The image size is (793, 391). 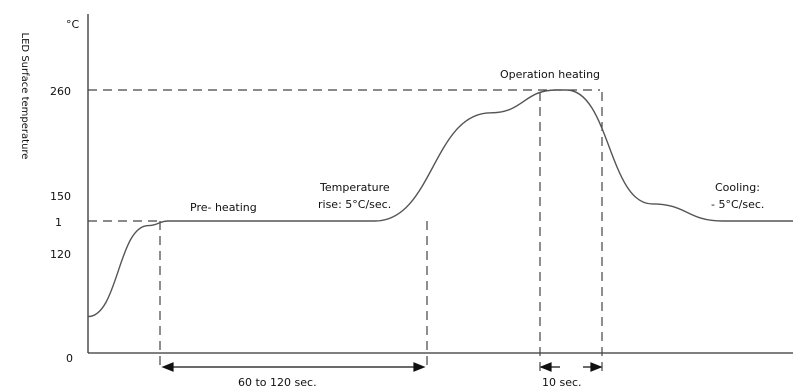 I want to click on label-duration-preheat: 60 to 120 sec., so click(x=277, y=382).